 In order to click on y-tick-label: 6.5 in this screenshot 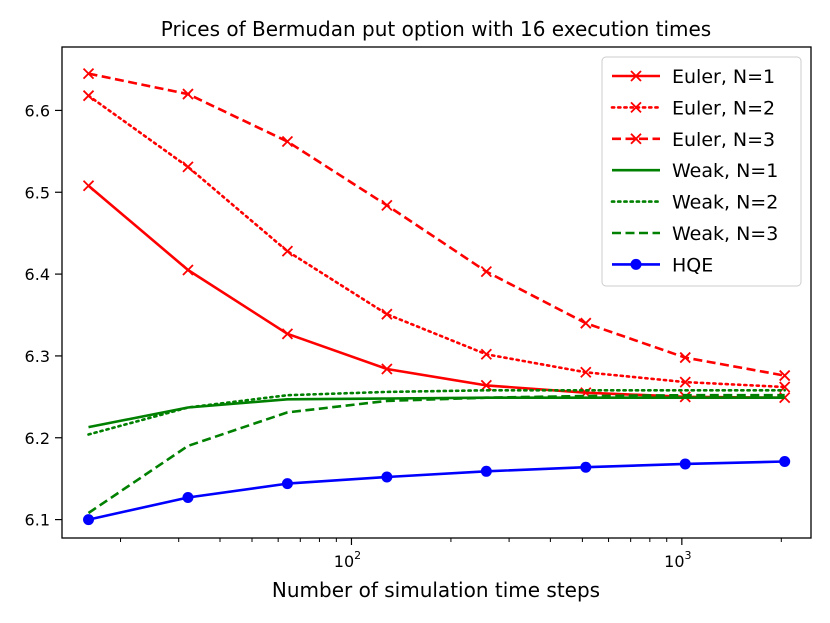, I will do `click(37, 192)`.